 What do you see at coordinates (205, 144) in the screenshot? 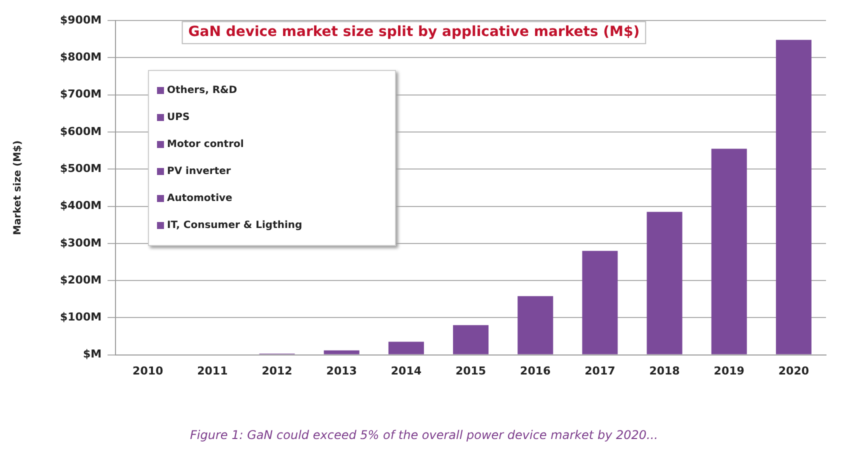
I see `annotation: Motor control` at bounding box center [205, 144].